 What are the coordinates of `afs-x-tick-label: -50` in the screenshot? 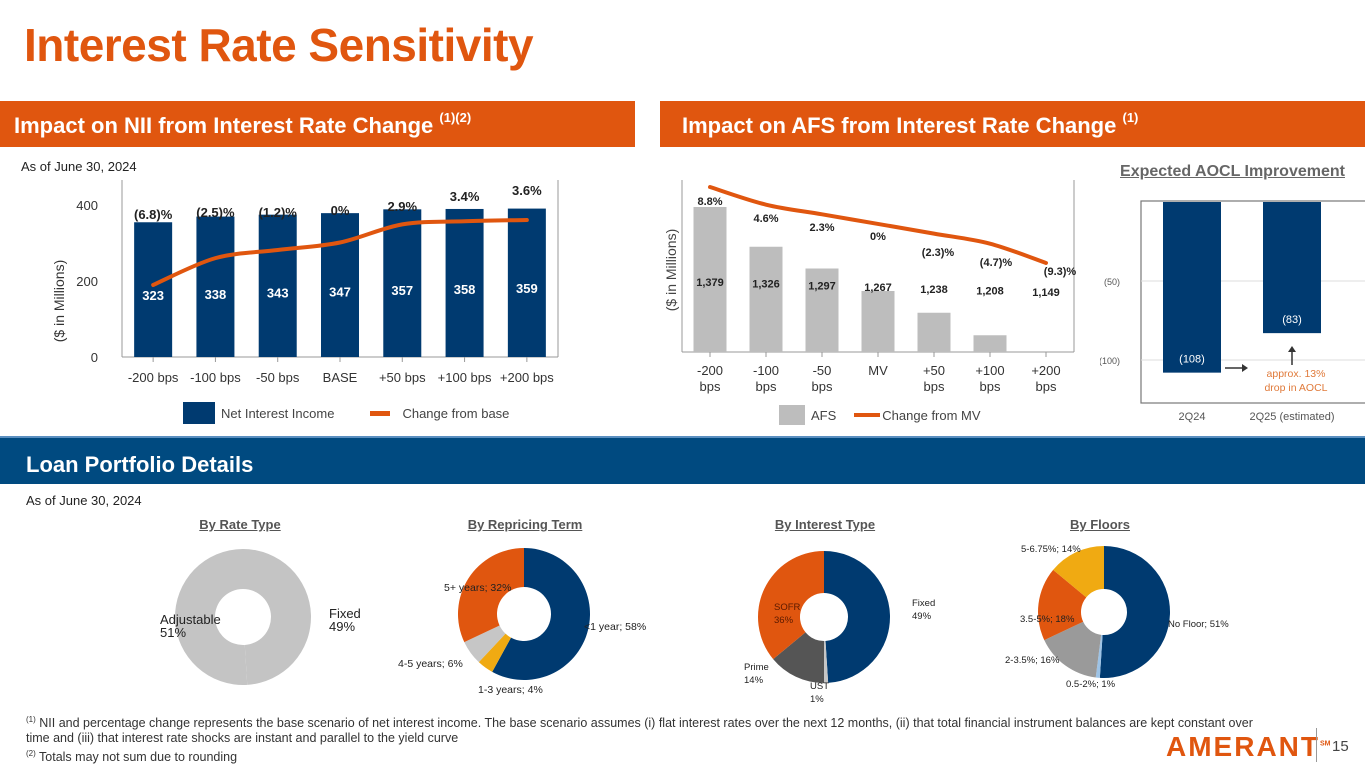 It's located at (822, 370).